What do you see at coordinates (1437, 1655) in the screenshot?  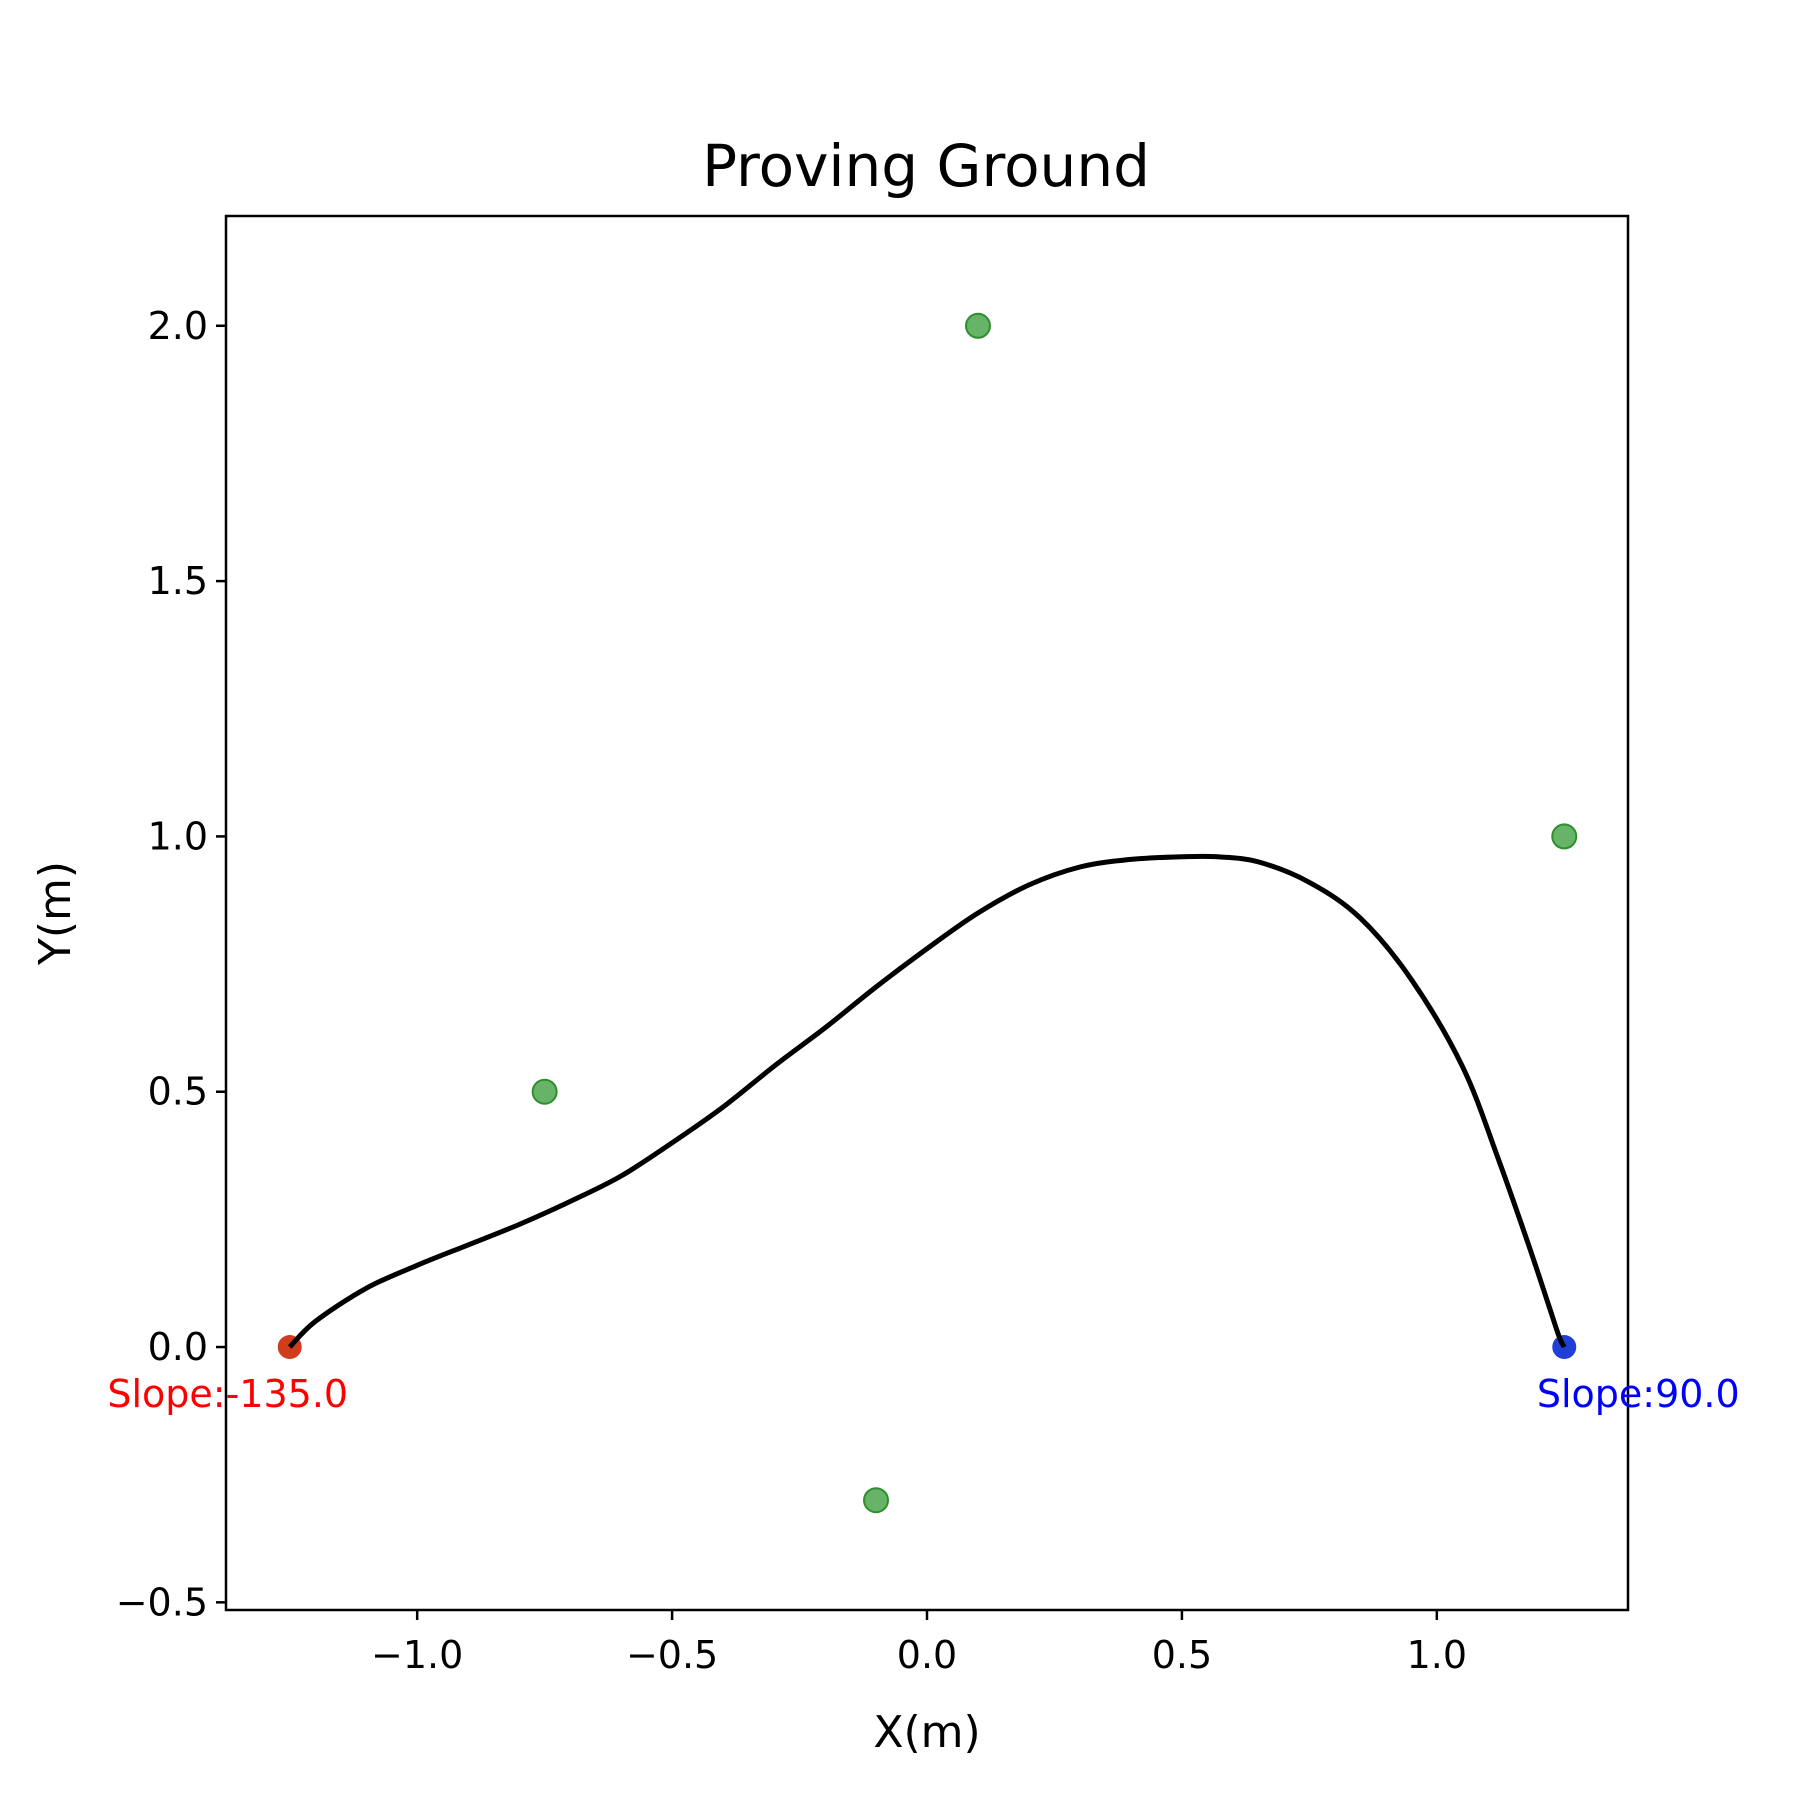 I see `x-tick-label: 1.0` at bounding box center [1437, 1655].